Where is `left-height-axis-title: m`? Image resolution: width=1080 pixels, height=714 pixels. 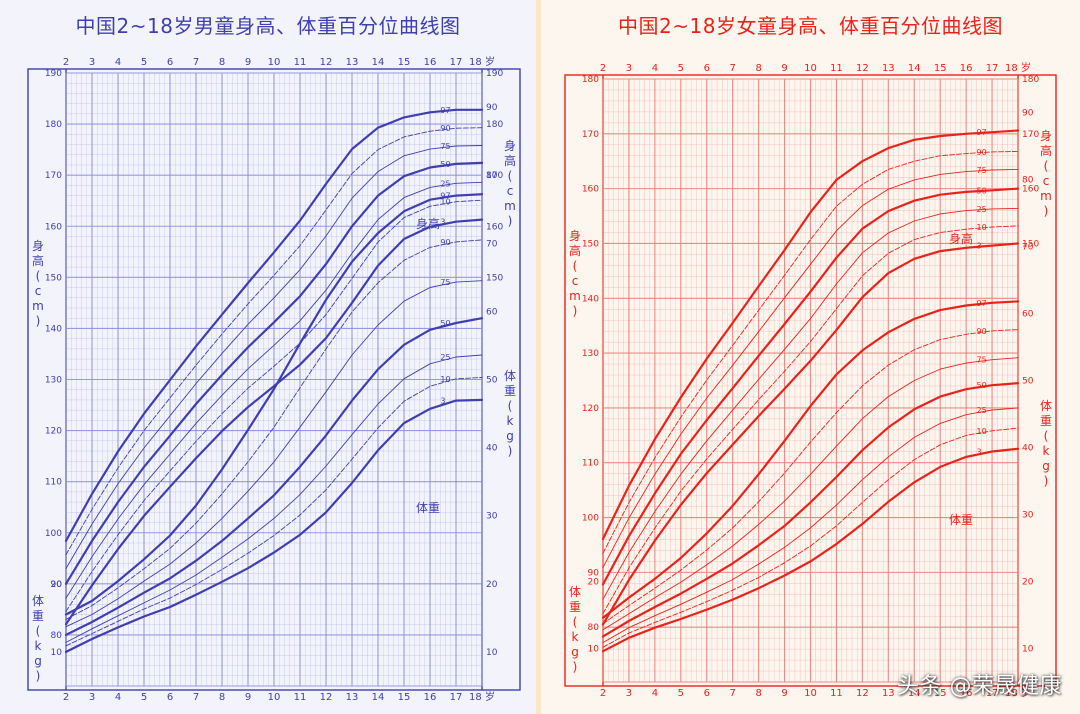
left-height-axis-title: m is located at coordinates (38, 306).